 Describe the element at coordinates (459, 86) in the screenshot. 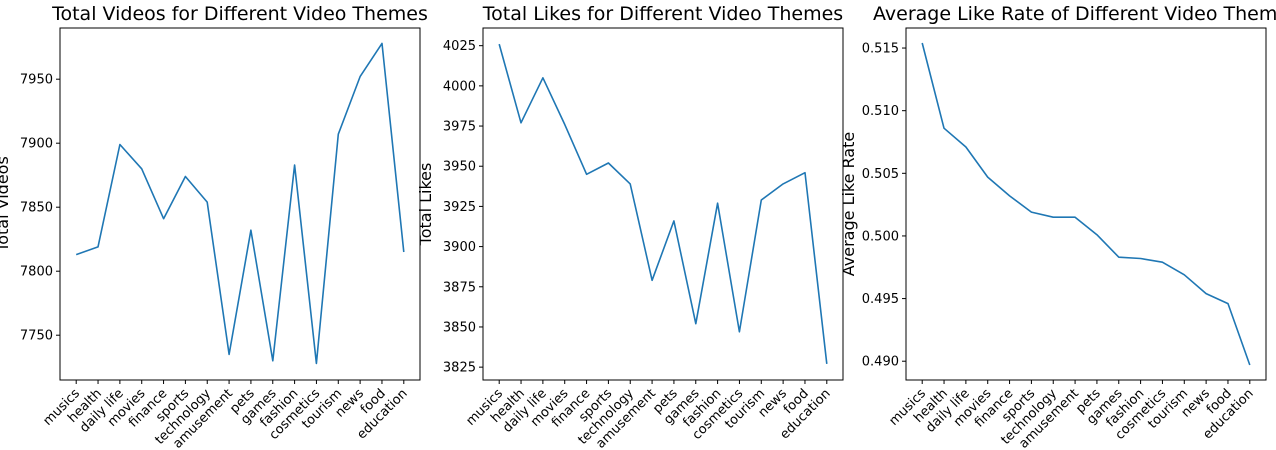

I see `y-tick-label: 4000` at that location.